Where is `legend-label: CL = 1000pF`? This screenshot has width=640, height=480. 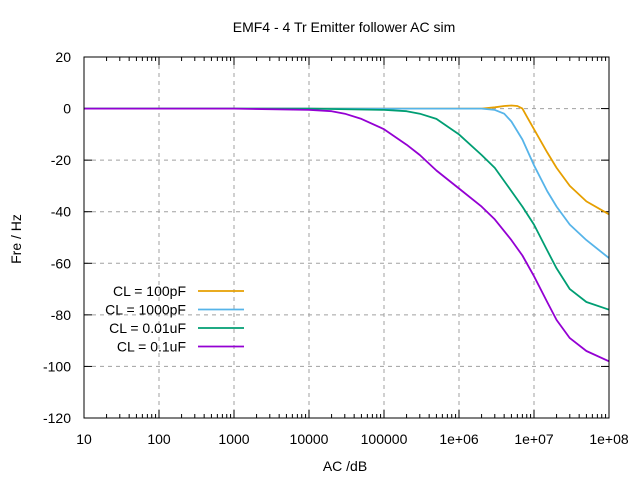
legend-label: CL = 1000pF is located at coordinates (145, 310).